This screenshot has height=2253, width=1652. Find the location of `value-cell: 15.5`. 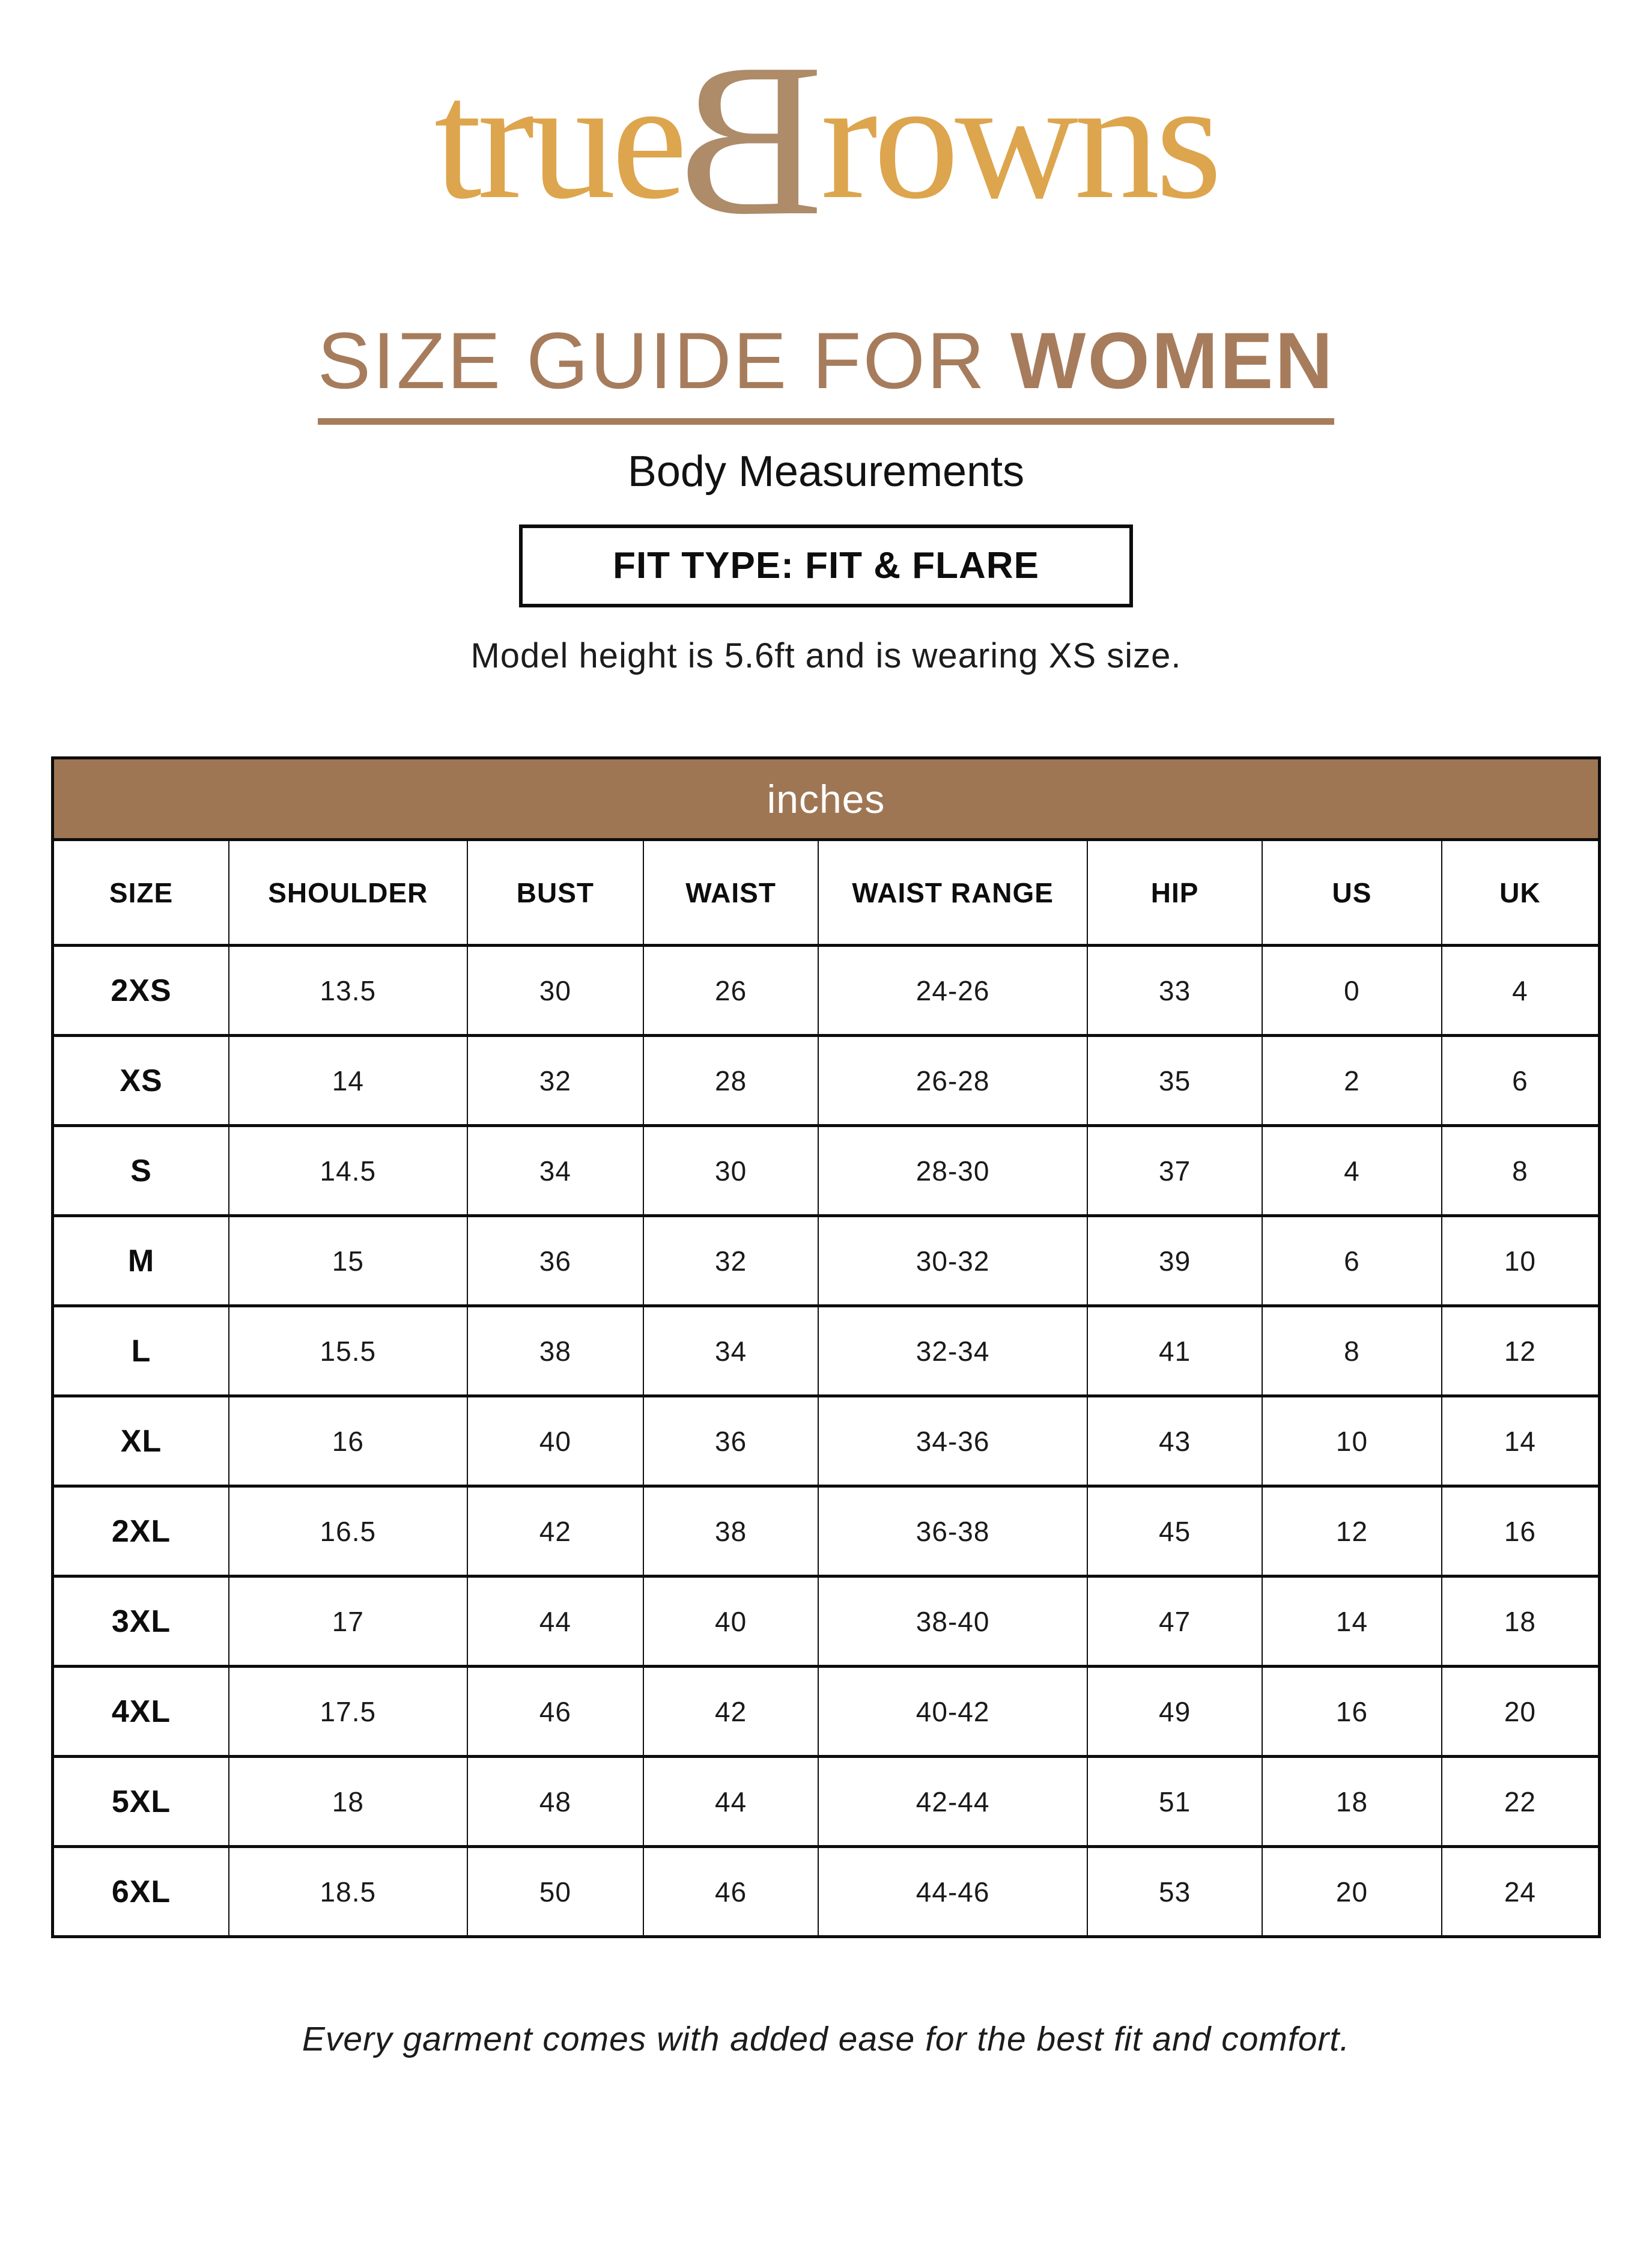

value-cell: 15.5 is located at coordinates (348, 1350).